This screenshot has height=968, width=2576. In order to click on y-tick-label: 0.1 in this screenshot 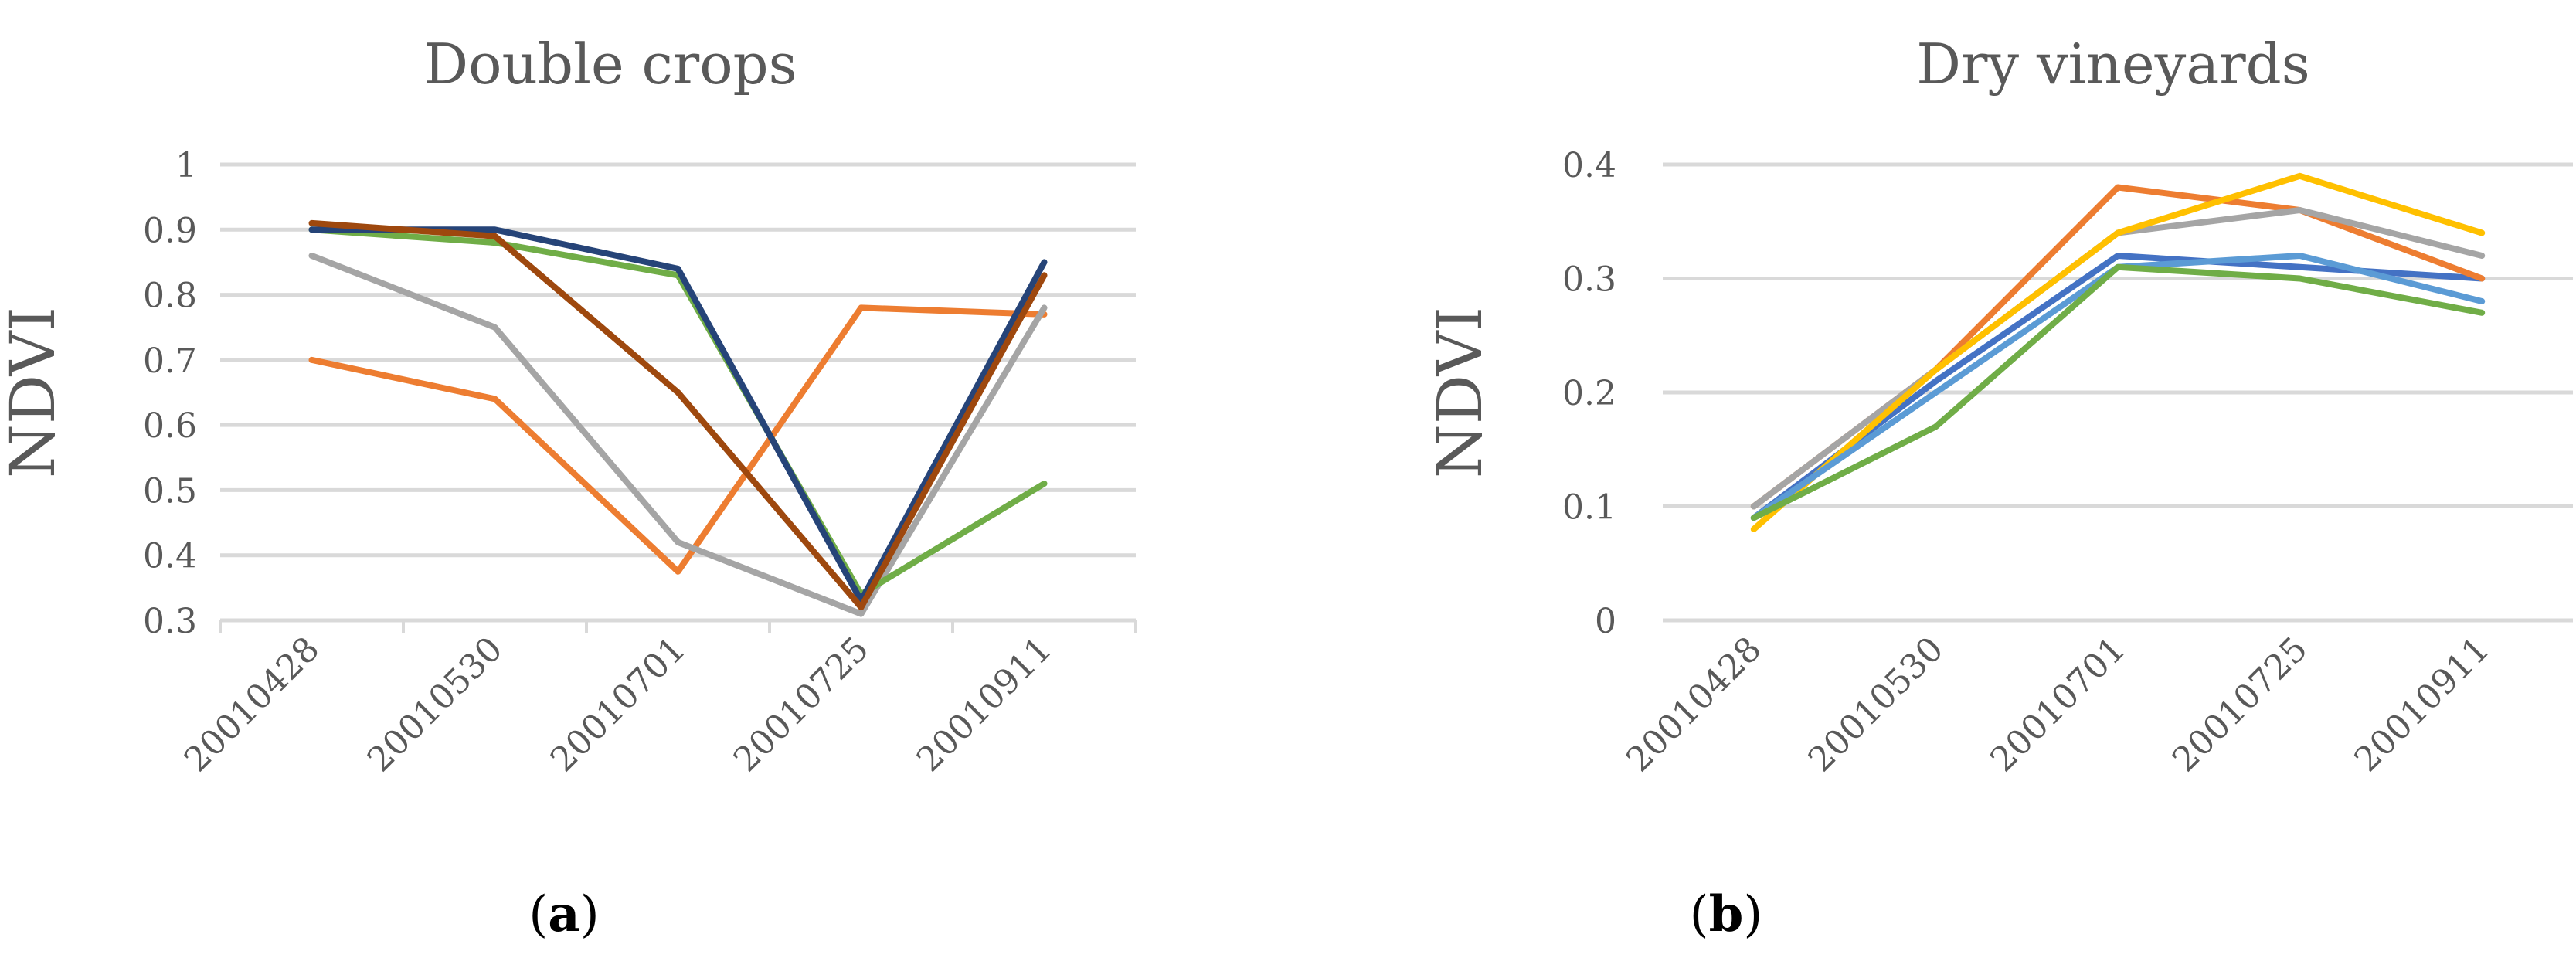, I will do `click(1589, 508)`.